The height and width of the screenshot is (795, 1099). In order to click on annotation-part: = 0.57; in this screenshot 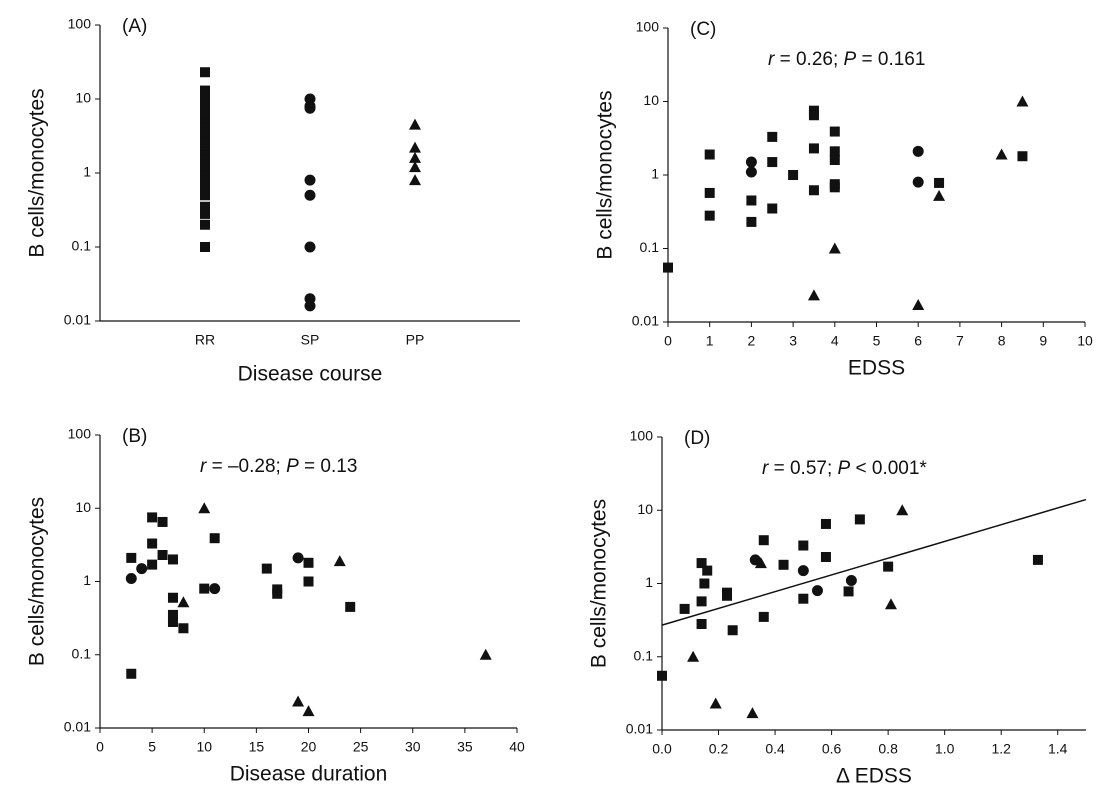, I will do `click(802, 468)`.